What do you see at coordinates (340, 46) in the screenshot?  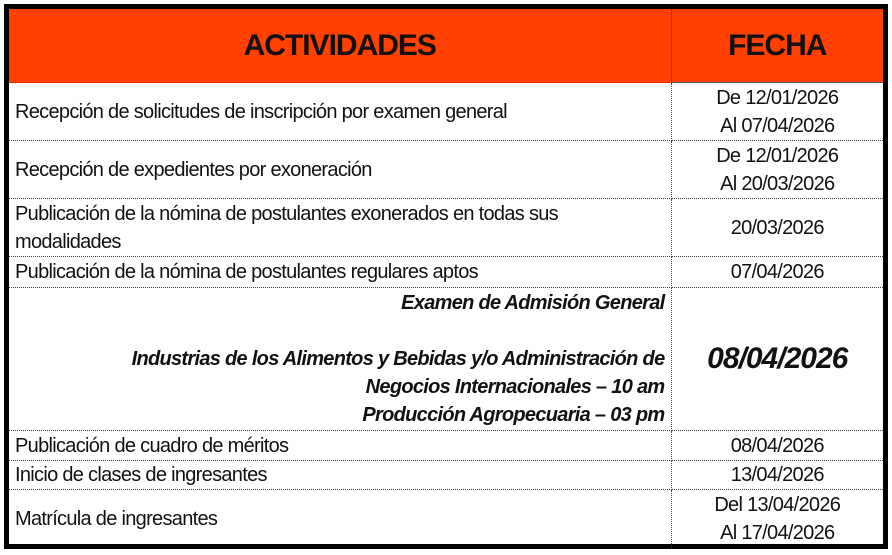 I see `header-activities: ACTIVIDADES` at bounding box center [340, 46].